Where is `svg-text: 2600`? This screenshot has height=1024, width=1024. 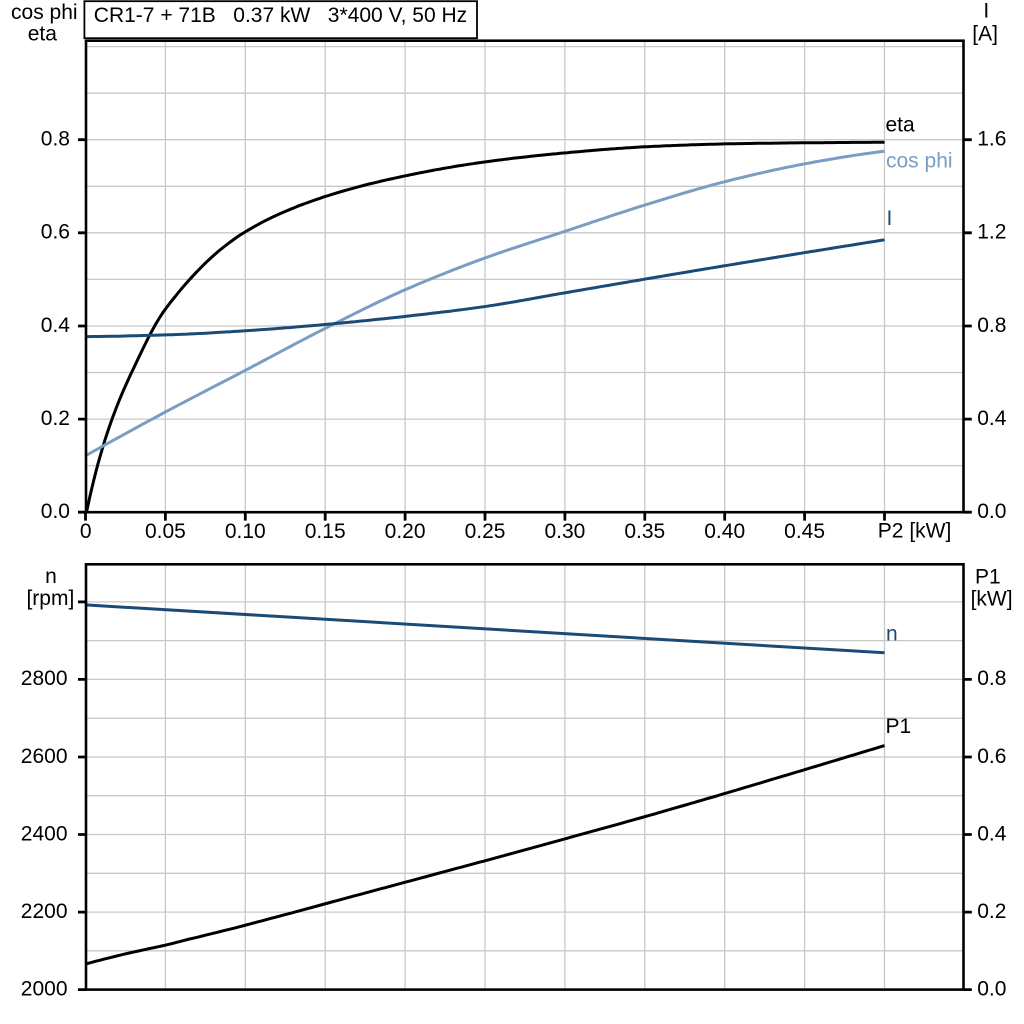
svg-text: 2600 is located at coordinates (44, 756).